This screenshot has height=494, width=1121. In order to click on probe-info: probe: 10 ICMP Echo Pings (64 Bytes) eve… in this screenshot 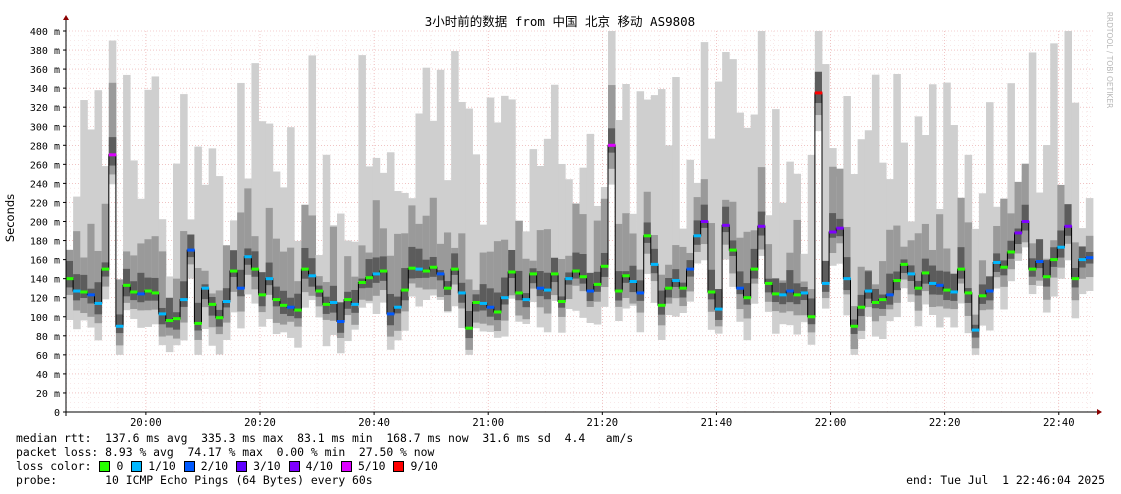, I will do `click(194, 480)`.